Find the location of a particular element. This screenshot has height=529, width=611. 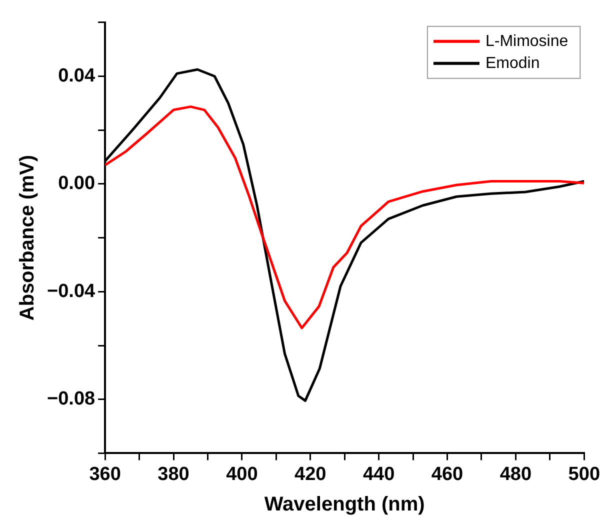

x-tick-label: 380 is located at coordinates (174, 474).